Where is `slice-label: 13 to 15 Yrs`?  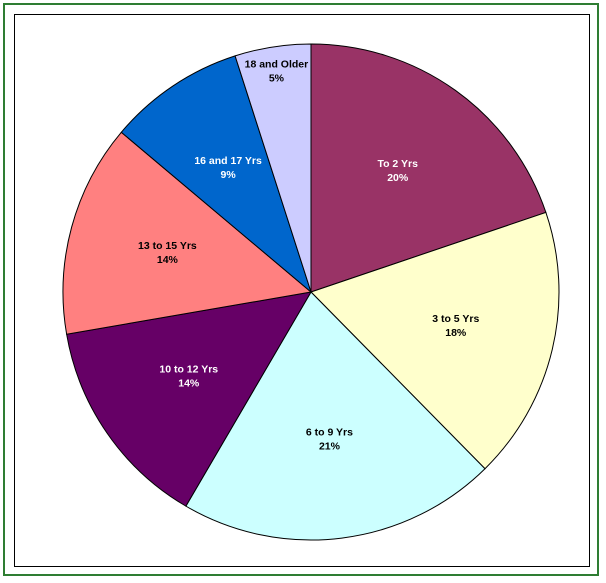 slice-label: 13 to 15 Yrs is located at coordinates (167, 246).